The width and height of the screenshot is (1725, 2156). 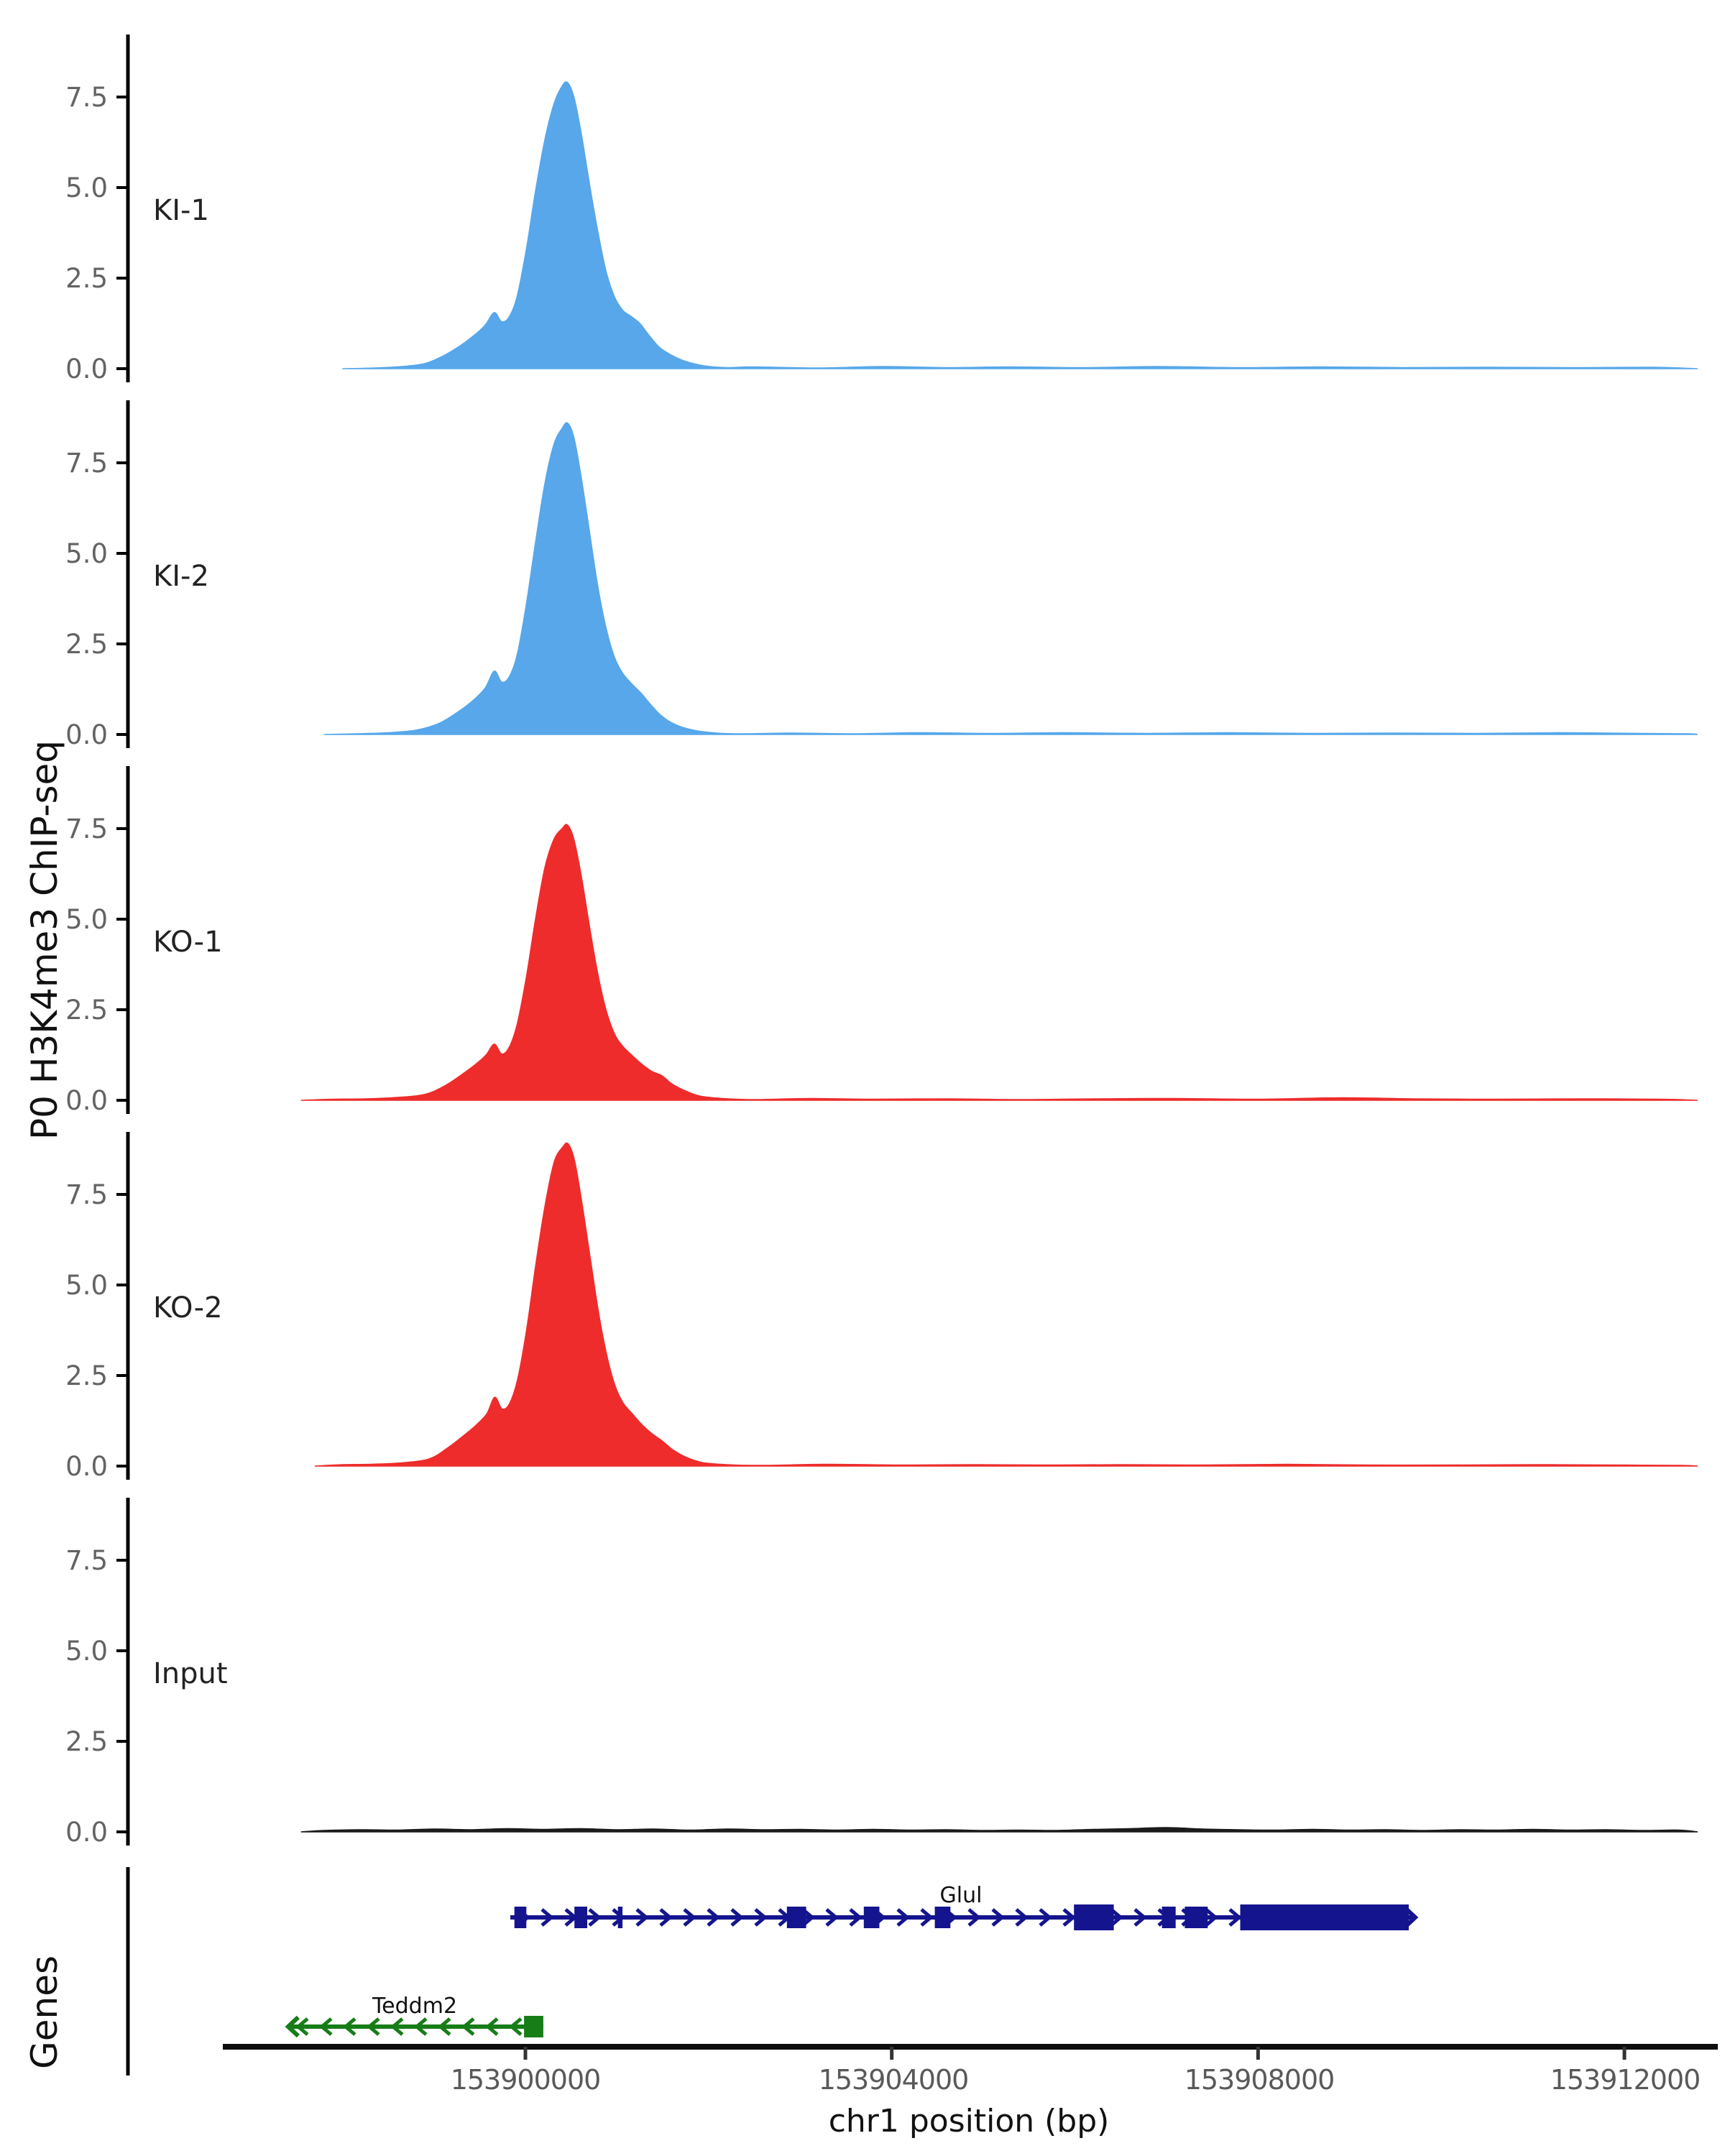 I want to click on track-label-ko-1: KO-1, so click(x=188, y=942).